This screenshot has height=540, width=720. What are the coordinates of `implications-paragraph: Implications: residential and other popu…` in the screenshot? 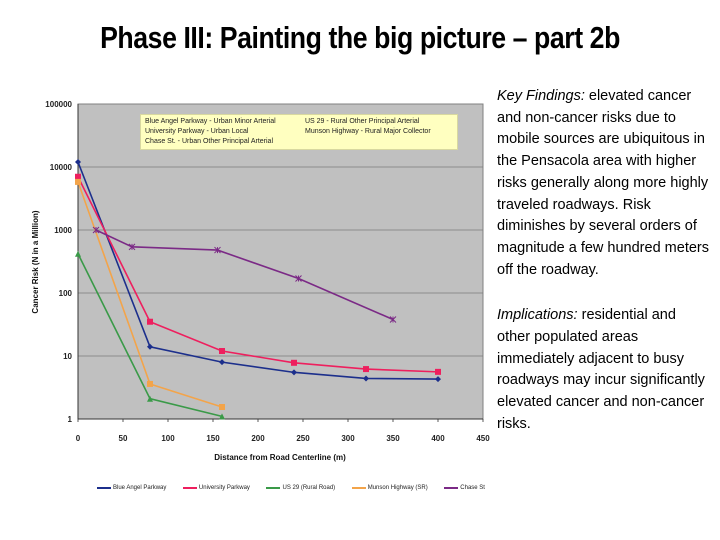 It's located at (603, 370).